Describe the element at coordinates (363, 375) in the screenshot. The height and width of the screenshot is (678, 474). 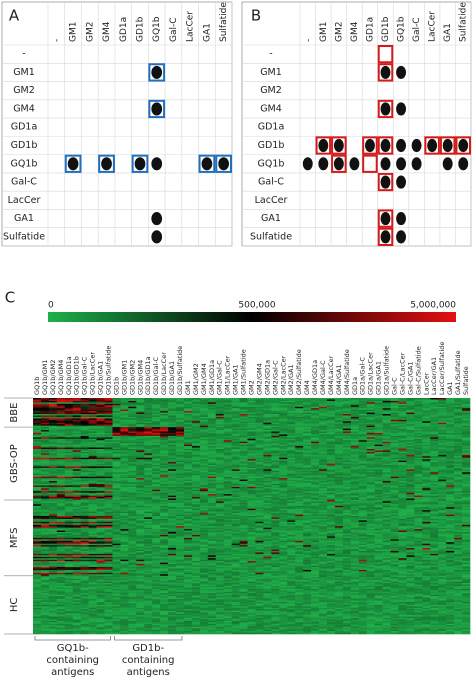
I see `heatmap-column-label: GD1a/Gal-C` at that location.